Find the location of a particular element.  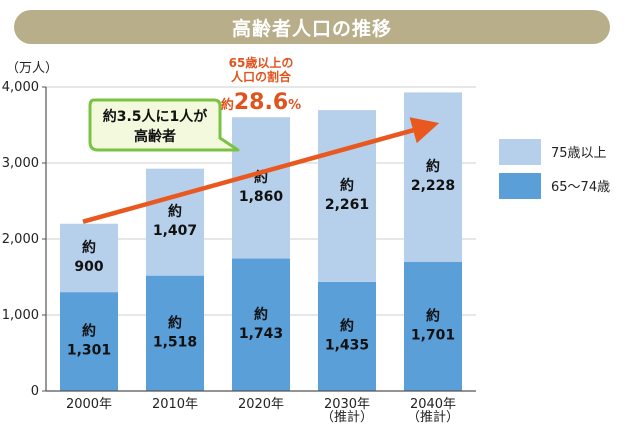

chart-title: 高齢者人口の推移 is located at coordinates (311, 28).